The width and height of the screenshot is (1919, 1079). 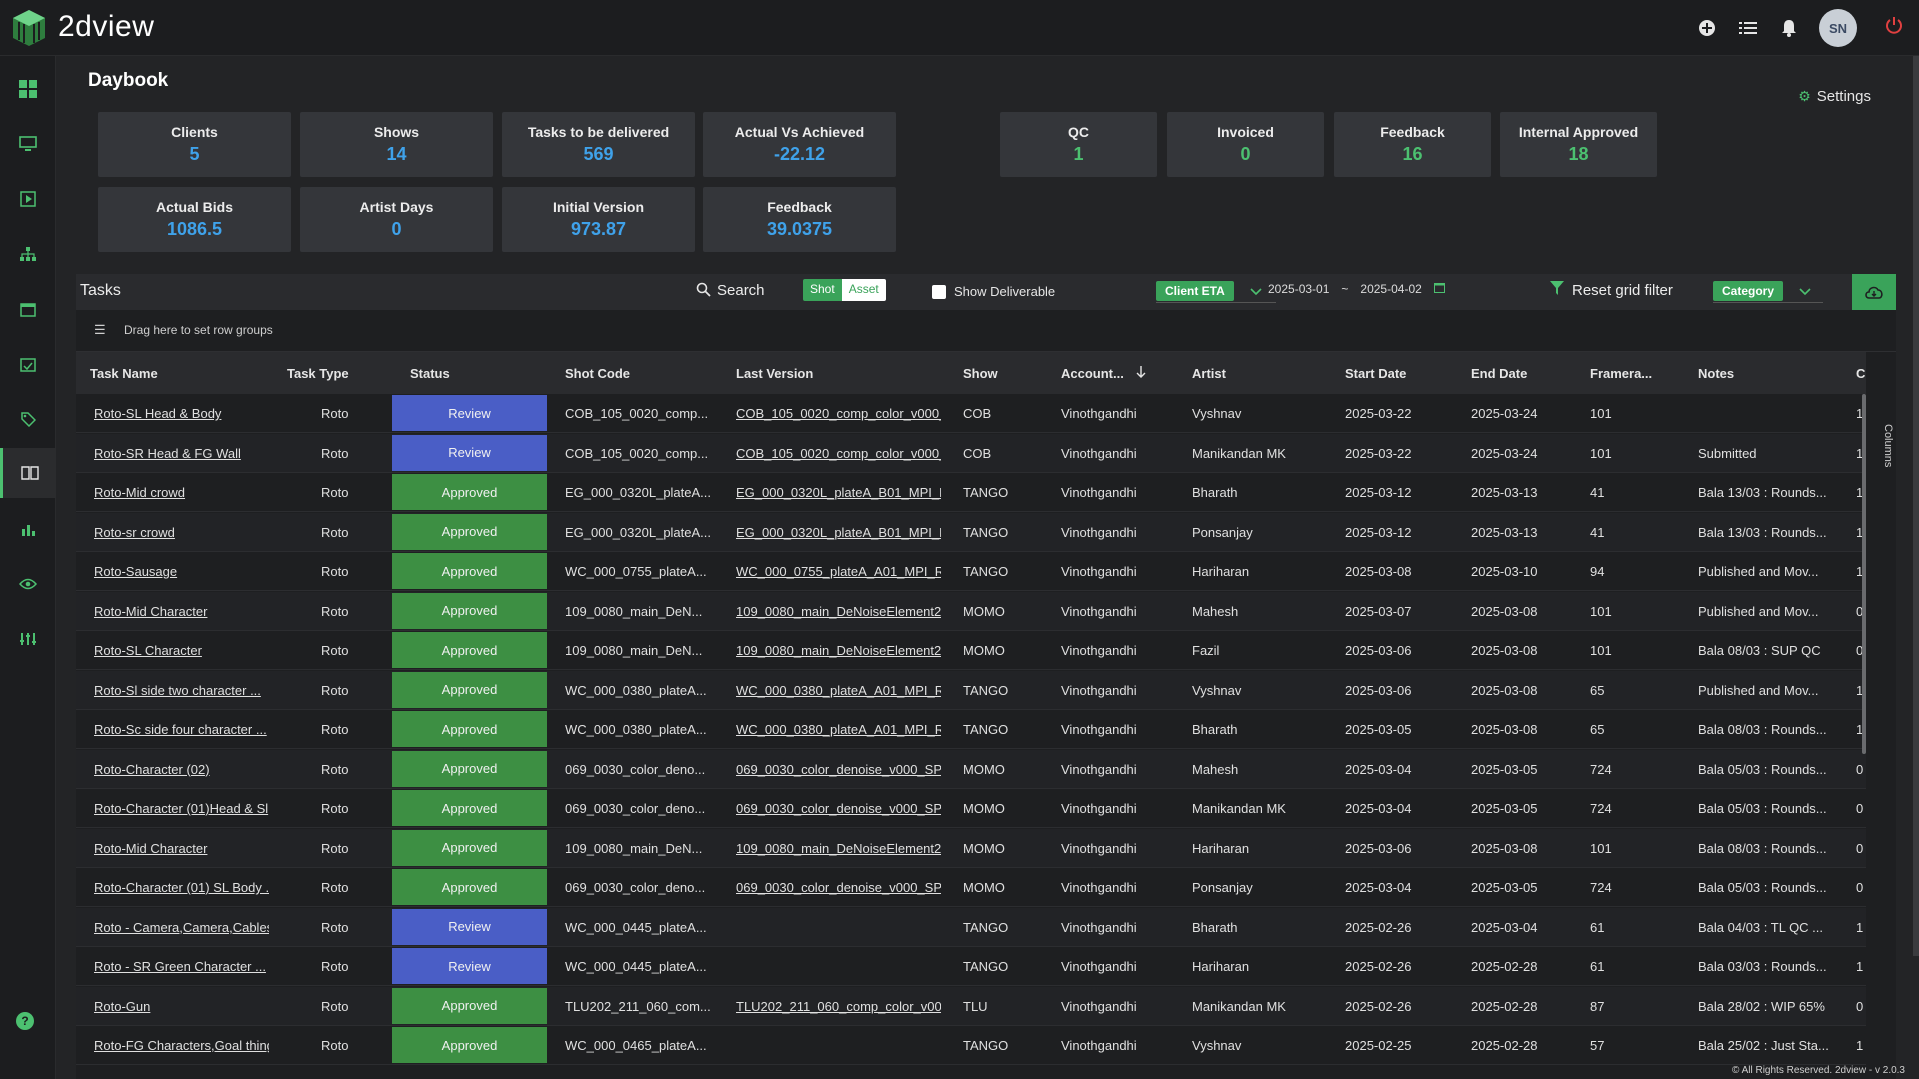 I want to click on power-icon, so click(x=1896, y=28).